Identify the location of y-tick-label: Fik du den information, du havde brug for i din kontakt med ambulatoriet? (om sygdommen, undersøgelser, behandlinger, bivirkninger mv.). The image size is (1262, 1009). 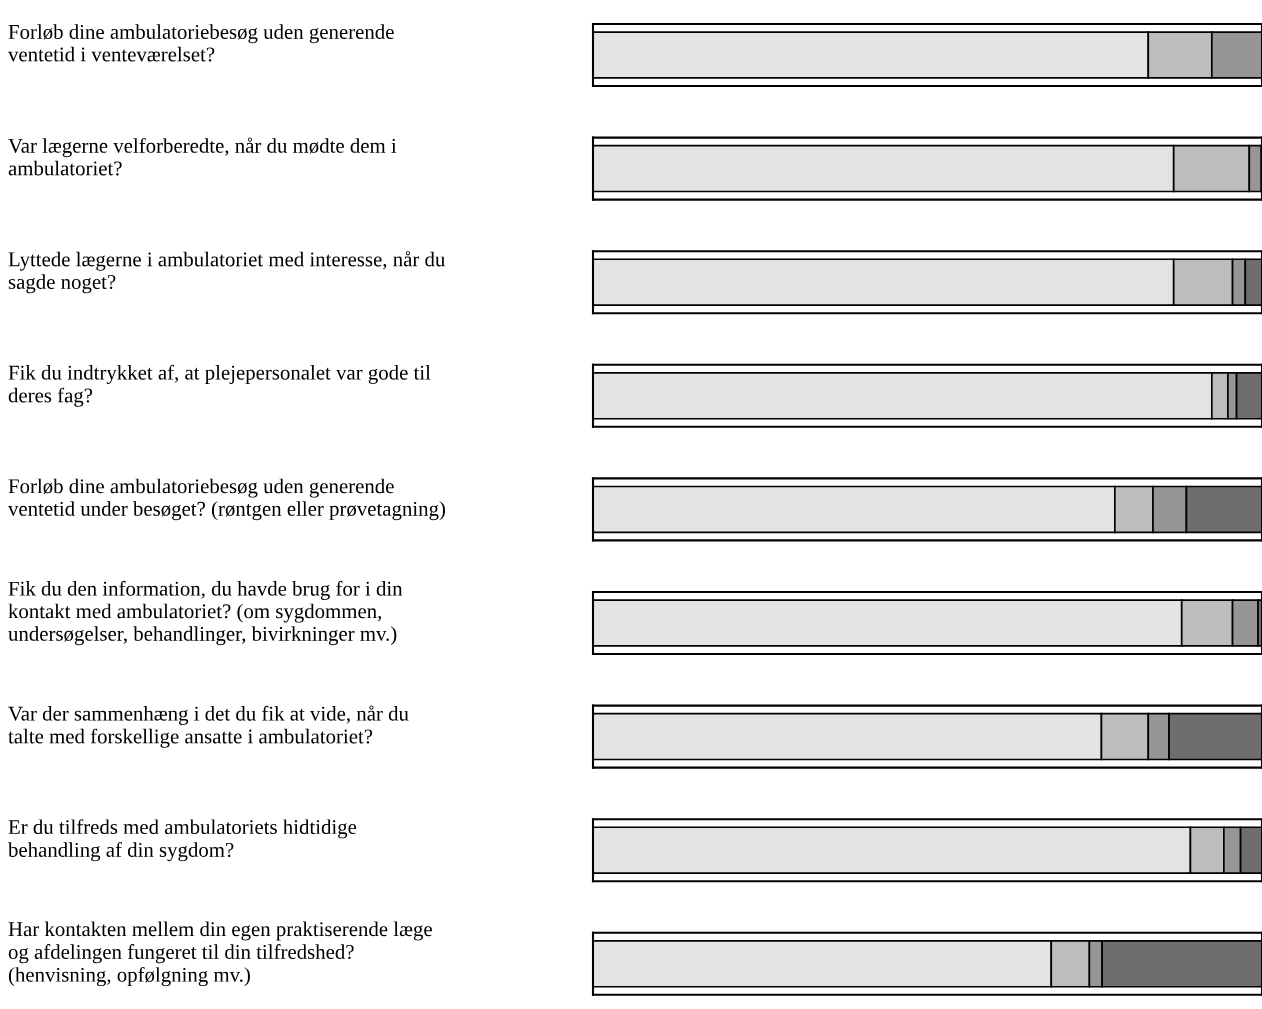
(205, 613).